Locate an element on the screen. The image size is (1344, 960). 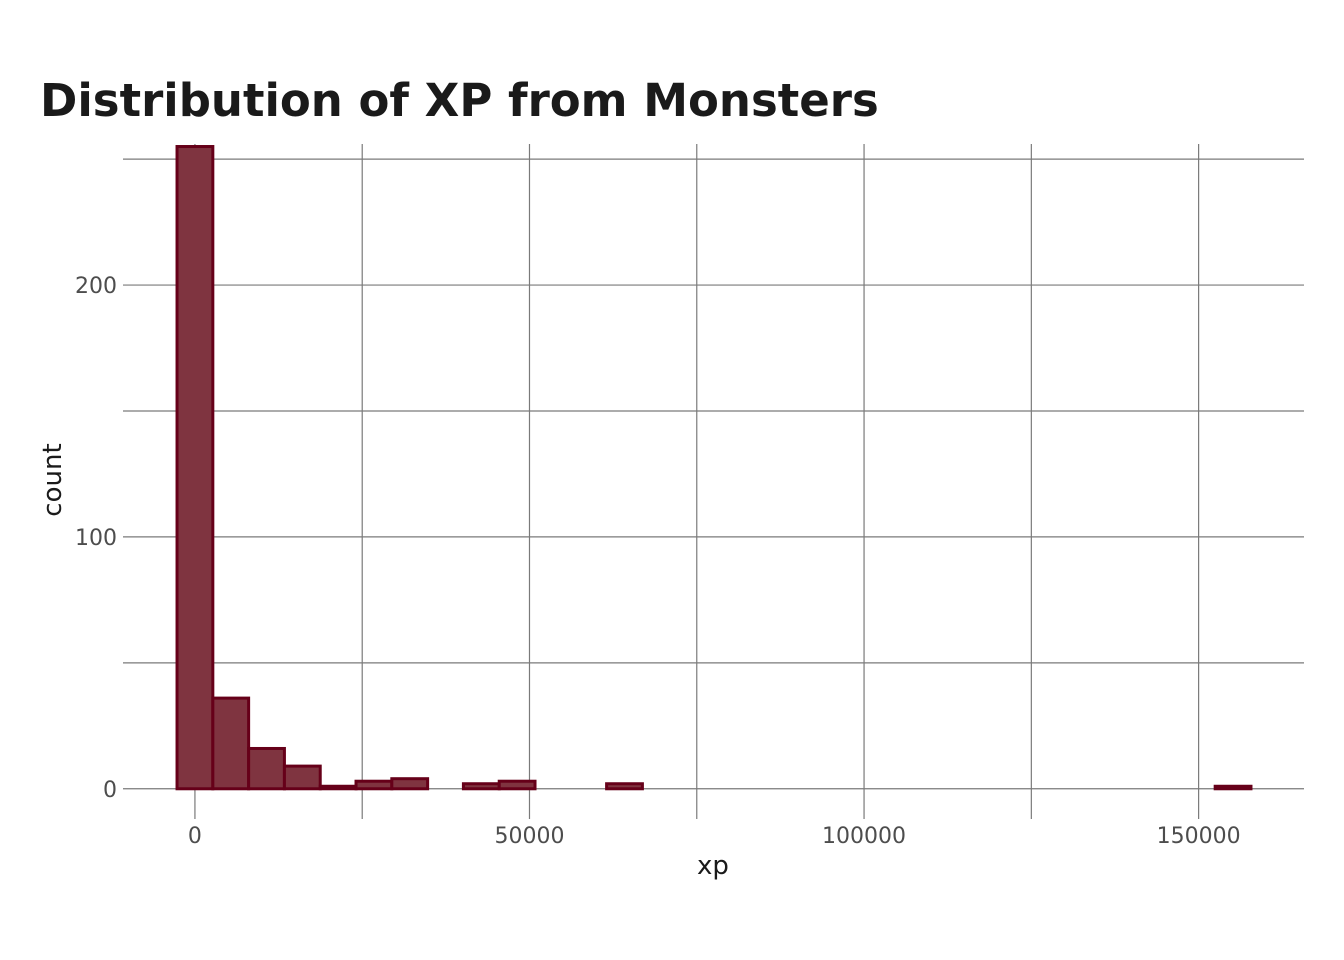
y-tick-label: 100 is located at coordinates (96, 538).